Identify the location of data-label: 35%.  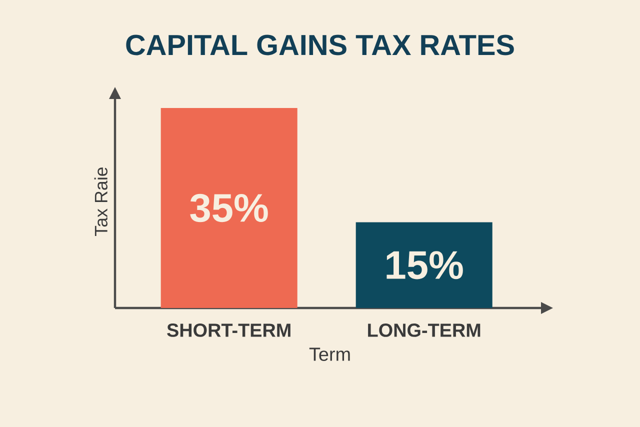
(229, 208).